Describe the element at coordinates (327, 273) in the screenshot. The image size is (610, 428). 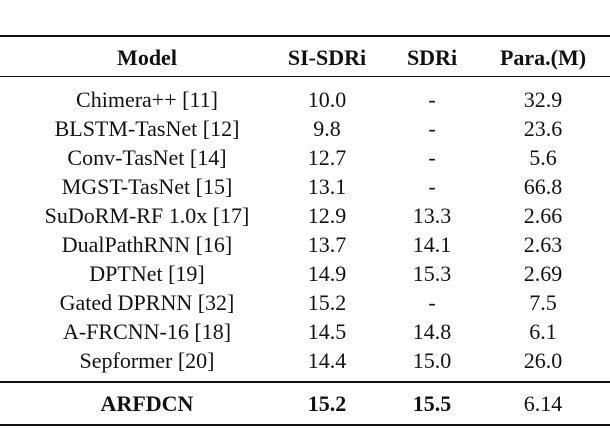
I see `table-cell: 14.9` at that location.